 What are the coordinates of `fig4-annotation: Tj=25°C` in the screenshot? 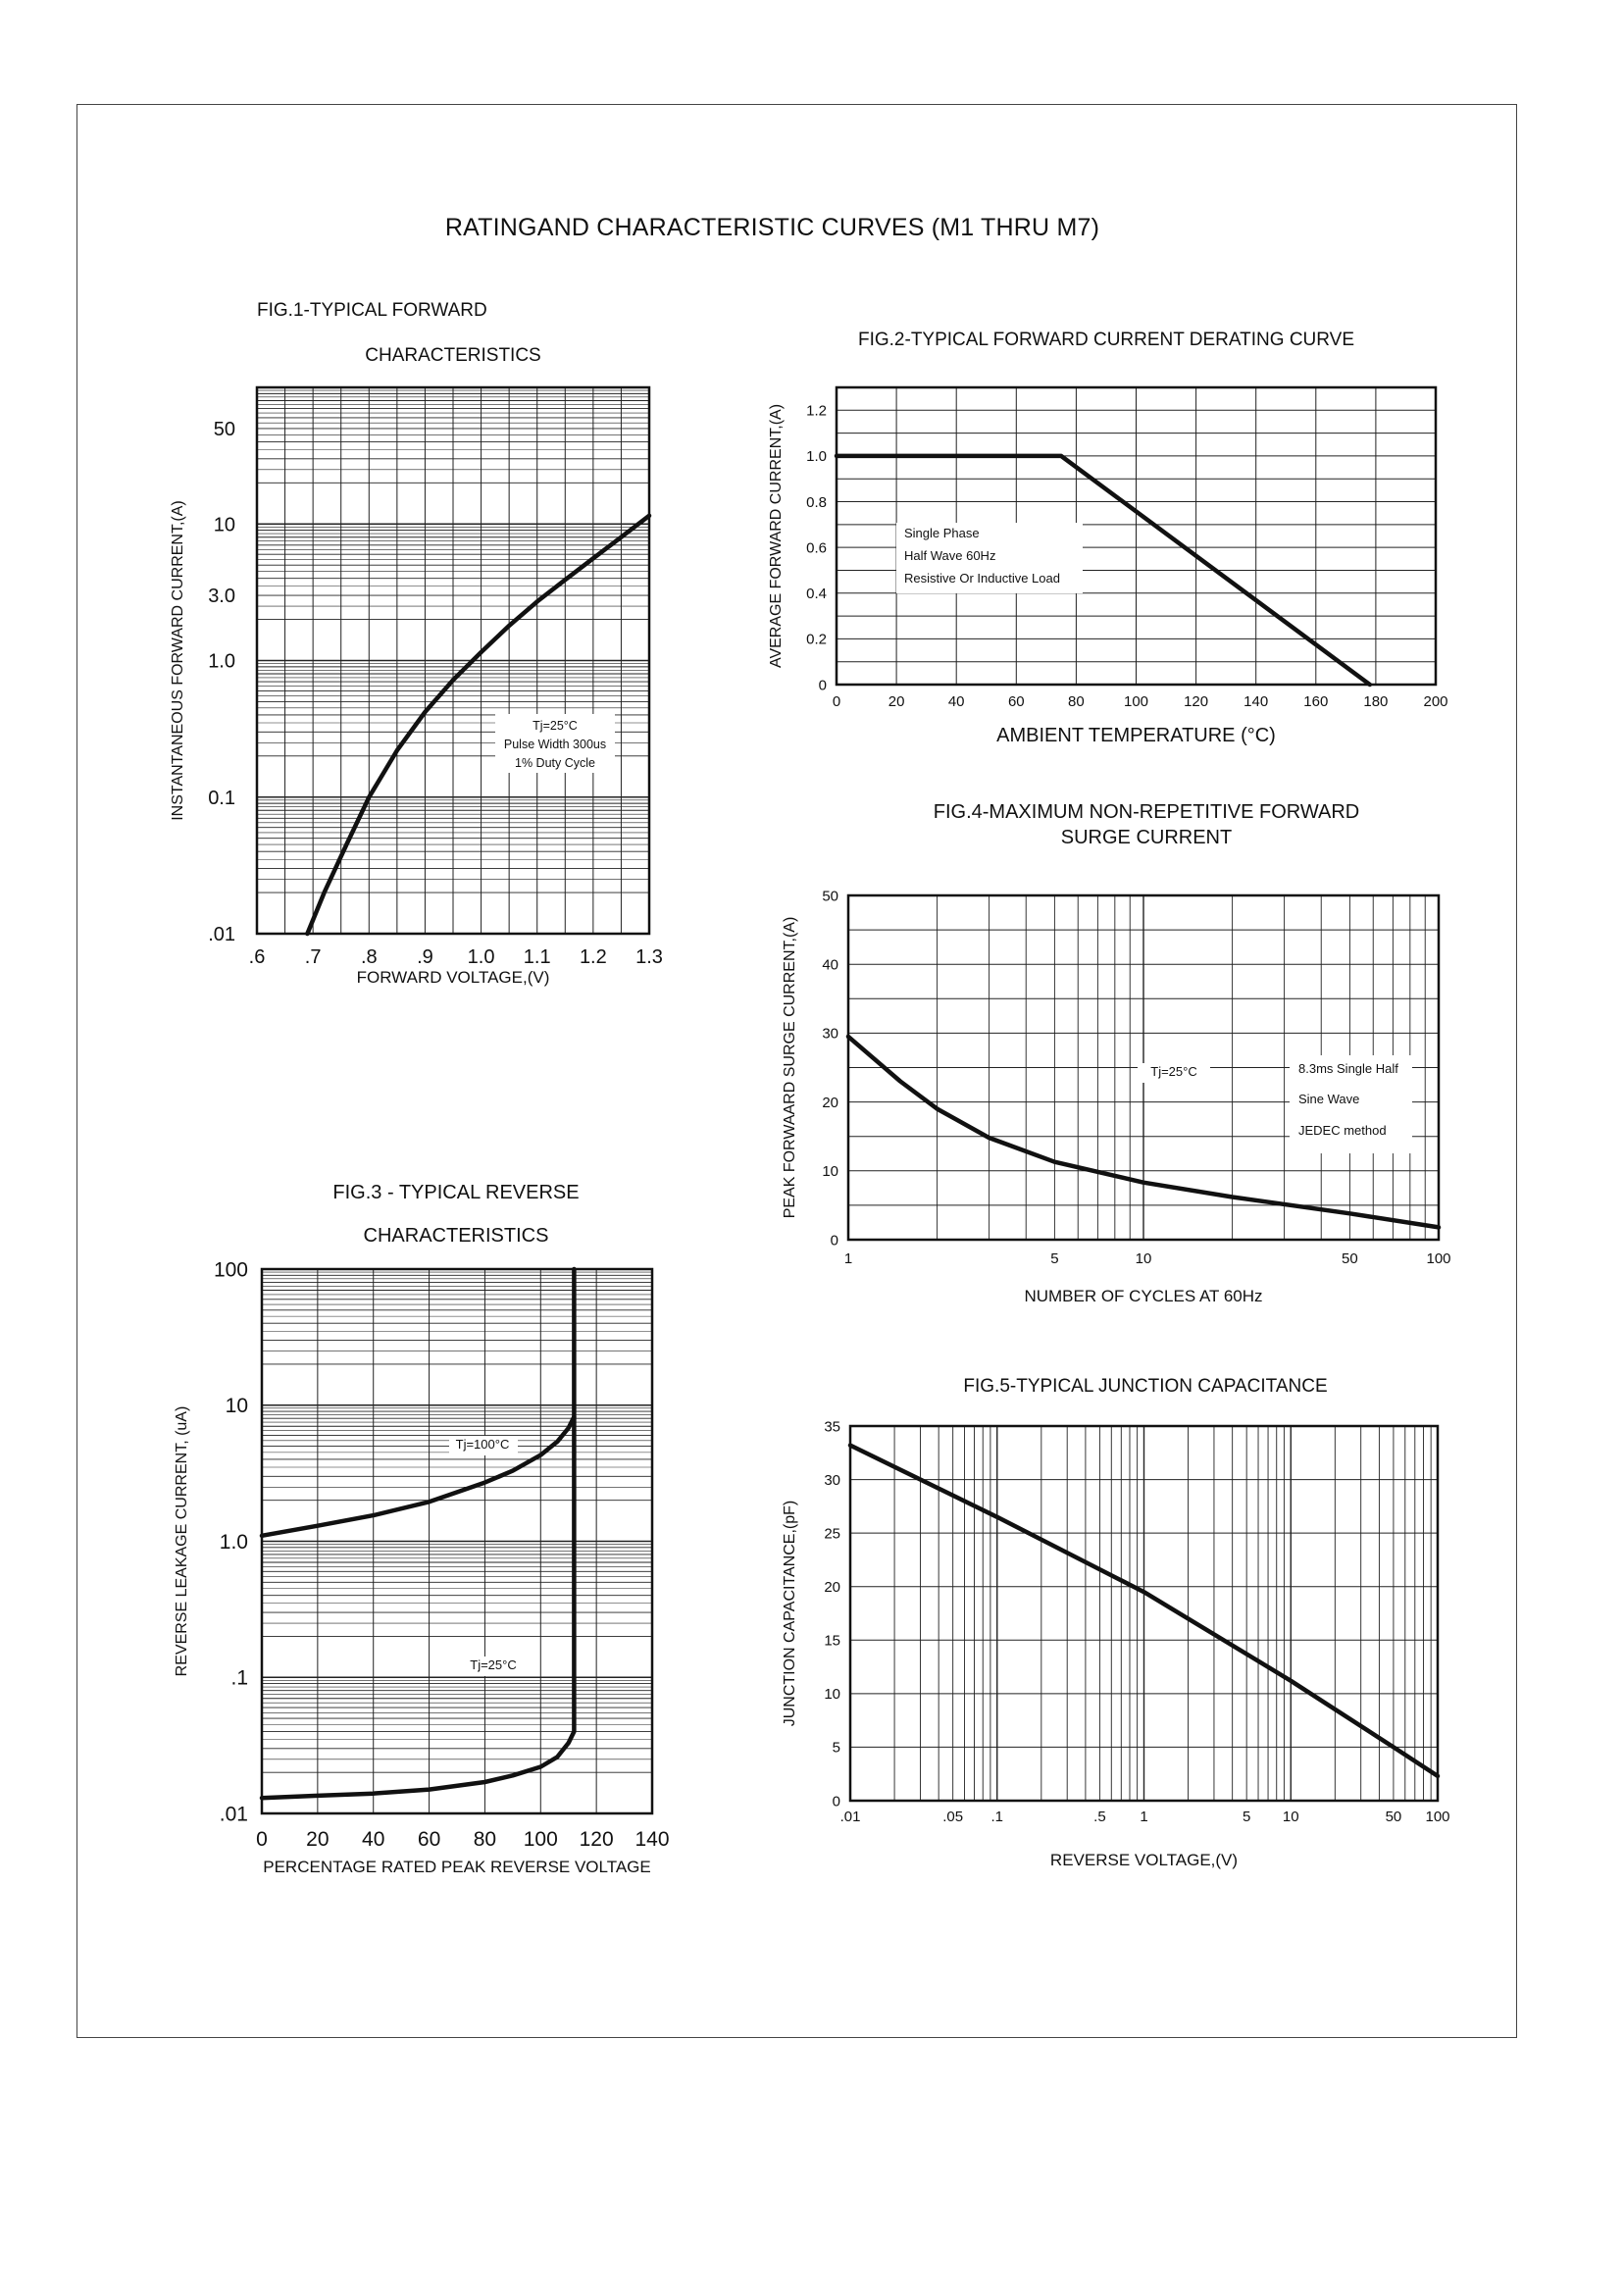 It's located at (1173, 1071).